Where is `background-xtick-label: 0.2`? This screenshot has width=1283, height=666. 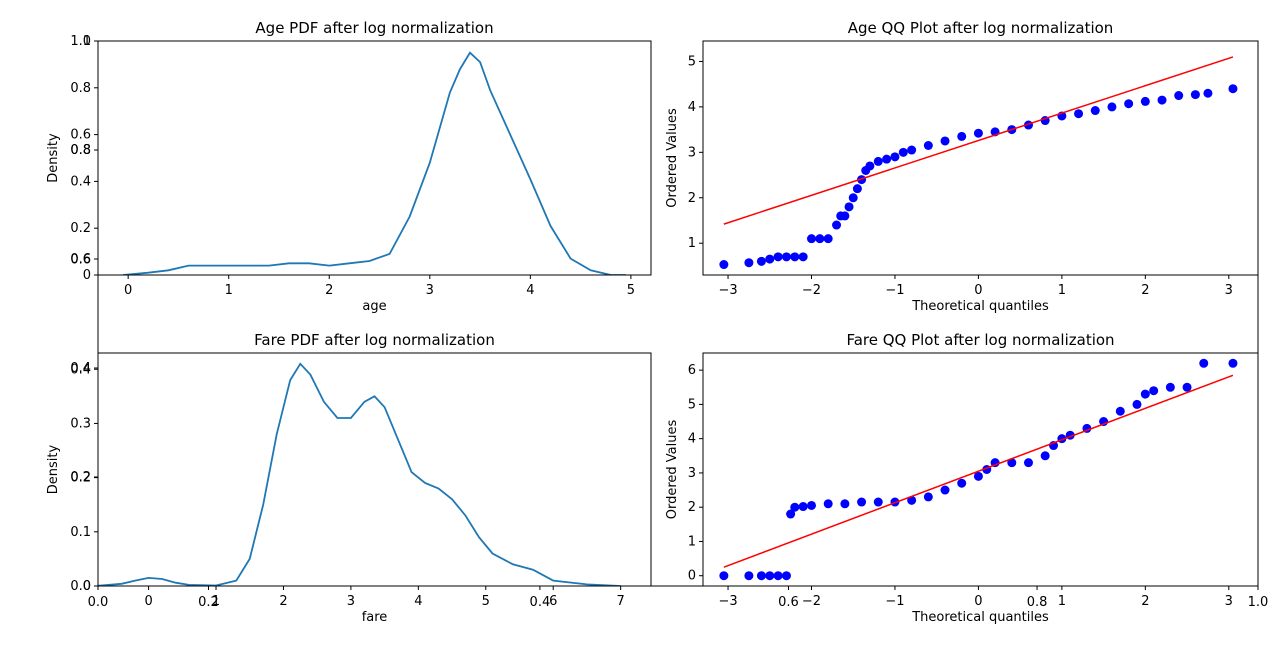 background-xtick-label: 0.2 is located at coordinates (208, 602).